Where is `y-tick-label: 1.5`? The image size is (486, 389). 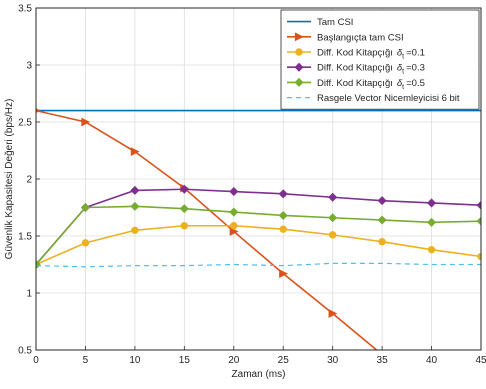 y-tick-label: 1.5 is located at coordinates (25, 237).